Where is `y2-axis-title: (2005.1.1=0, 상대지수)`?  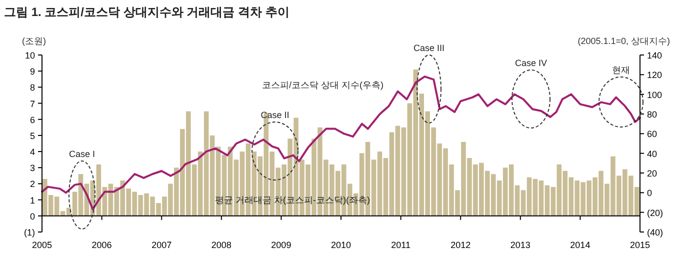 y2-axis-title: (2005.1.1=0, 상대지수) is located at coordinates (624, 41).